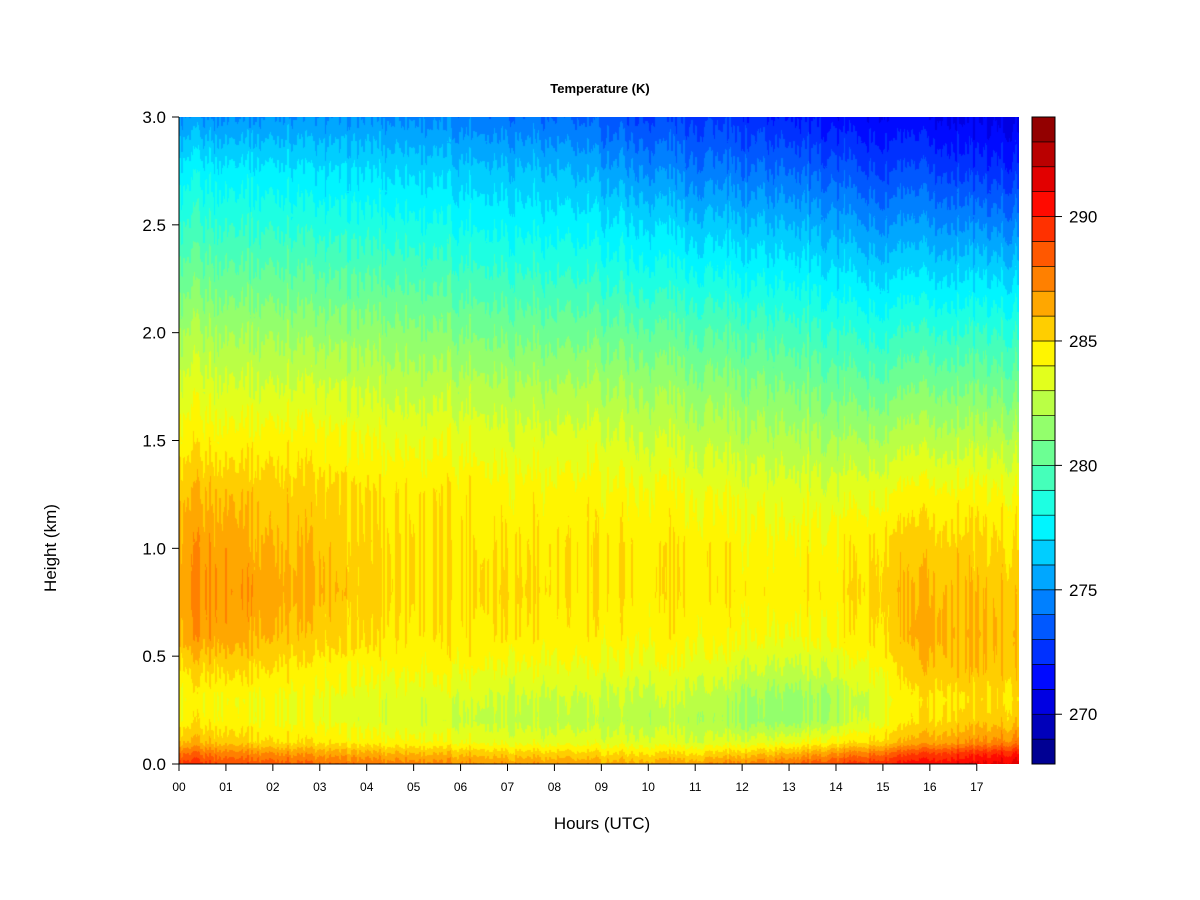 The height and width of the screenshot is (900, 1200). Describe the element at coordinates (555, 787) in the screenshot. I see `x-tick-label: 08` at that location.